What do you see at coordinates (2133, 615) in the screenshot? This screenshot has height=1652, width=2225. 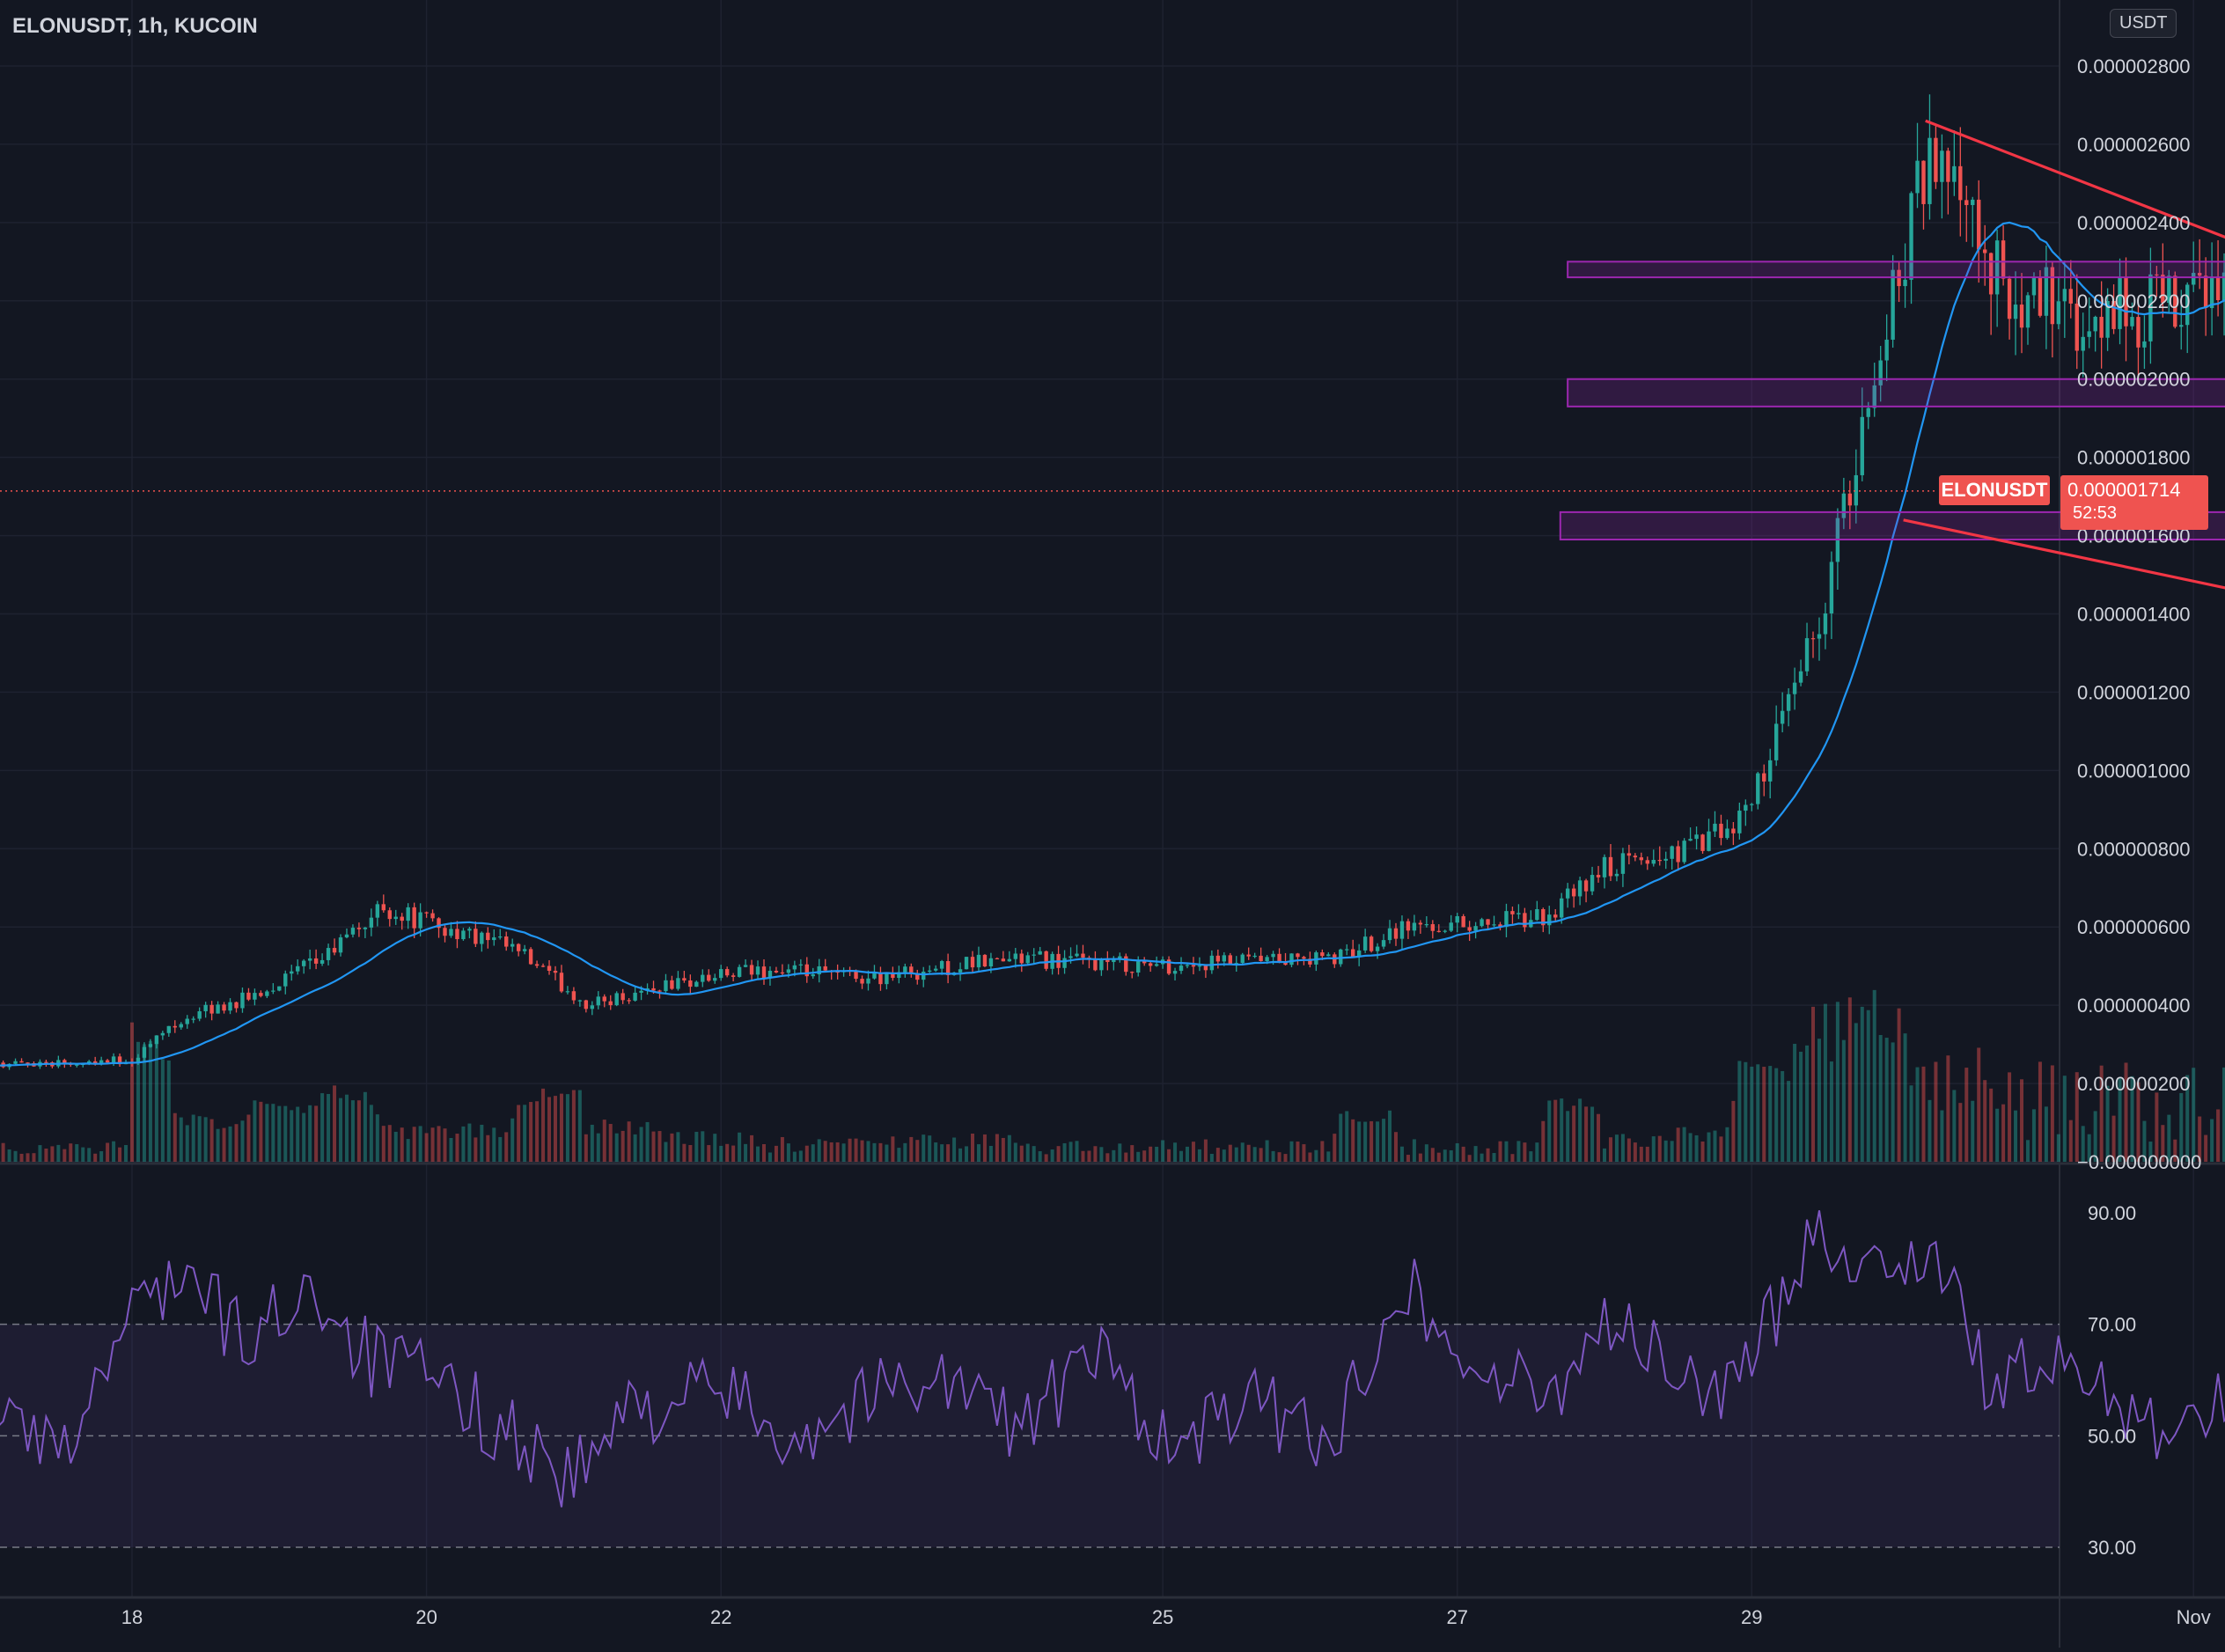 I see `price-axis-label: 0.000001400` at bounding box center [2133, 615].